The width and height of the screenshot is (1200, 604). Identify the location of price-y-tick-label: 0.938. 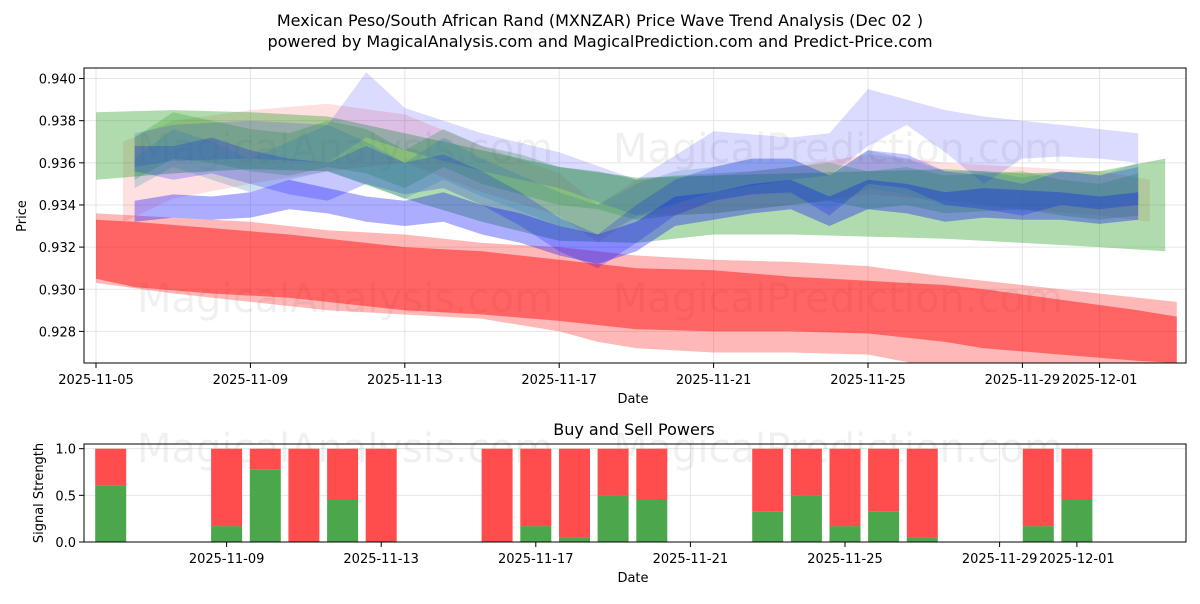
(57, 122).